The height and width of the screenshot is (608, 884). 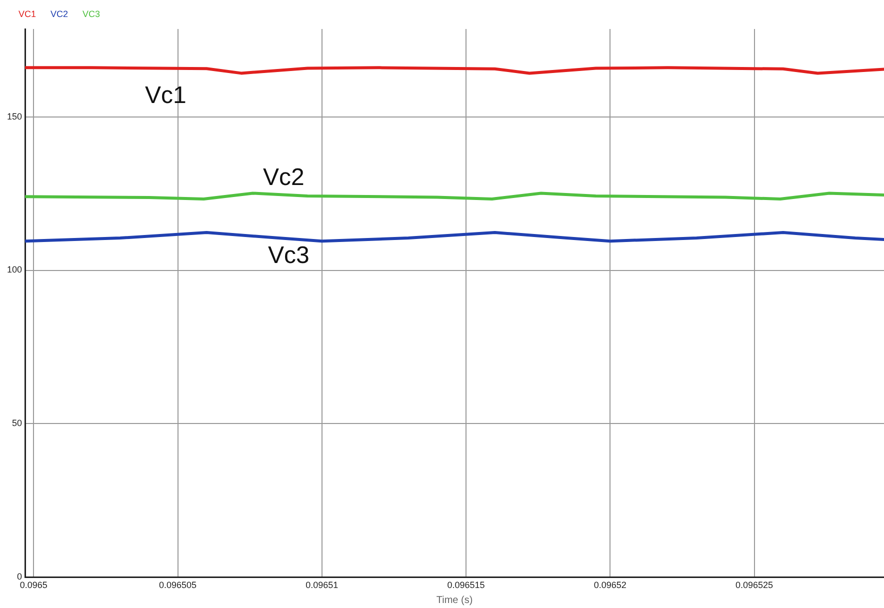 I want to click on x-axis-title: Time (s), so click(x=454, y=600).